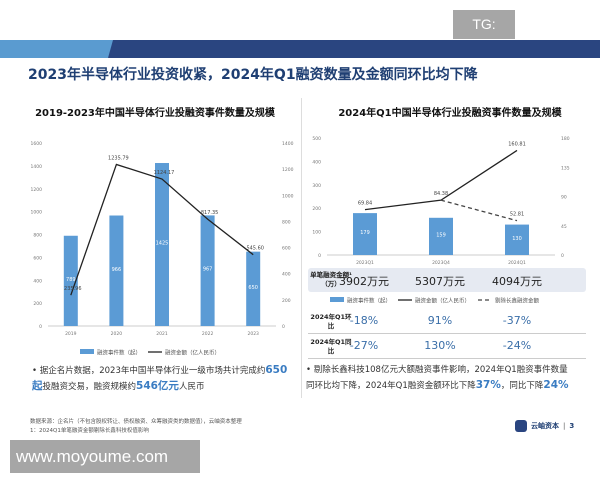 Image resolution: width=600 pixels, height=480 pixels. Describe the element at coordinates (365, 204) in the screenshot. I see `line-value-label: 69.84` at that location.